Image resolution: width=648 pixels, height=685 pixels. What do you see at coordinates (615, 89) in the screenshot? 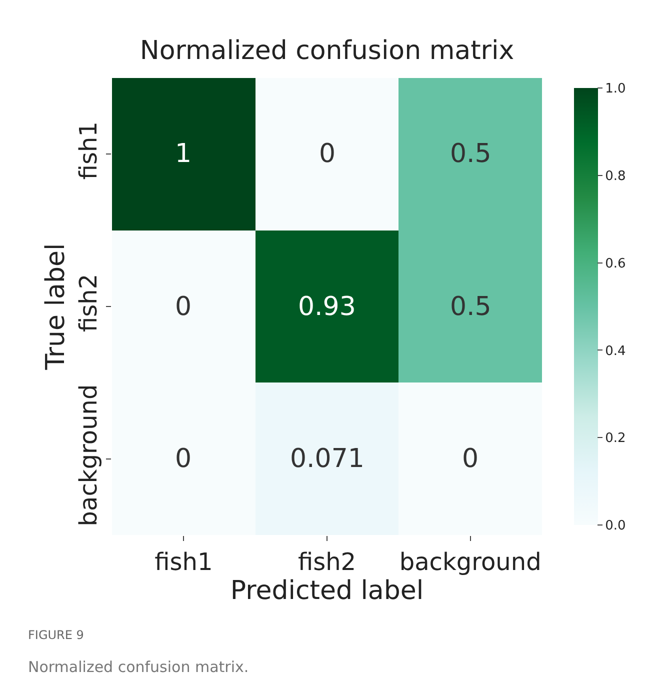
I see `color-bar-label: 1.0` at bounding box center [615, 89].